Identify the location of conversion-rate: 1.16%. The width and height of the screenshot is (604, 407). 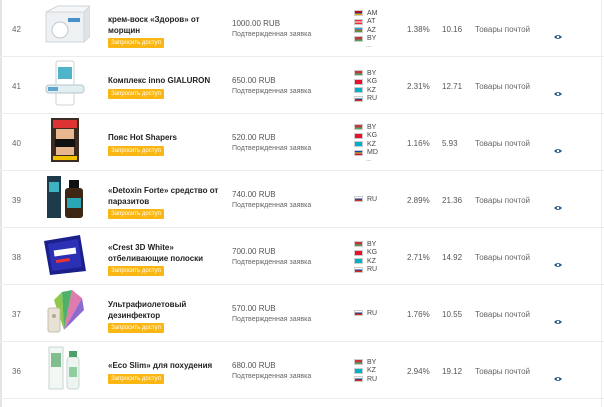
(418, 143).